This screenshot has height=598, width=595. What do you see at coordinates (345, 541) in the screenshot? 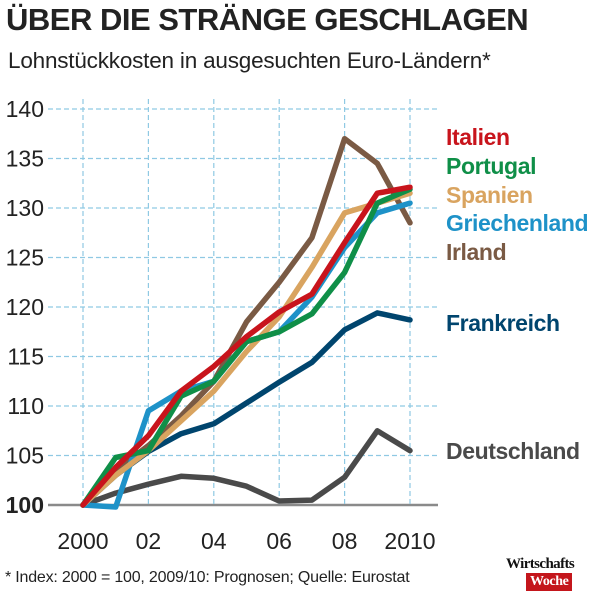
I see `x-tick-label-2008: 08` at bounding box center [345, 541].